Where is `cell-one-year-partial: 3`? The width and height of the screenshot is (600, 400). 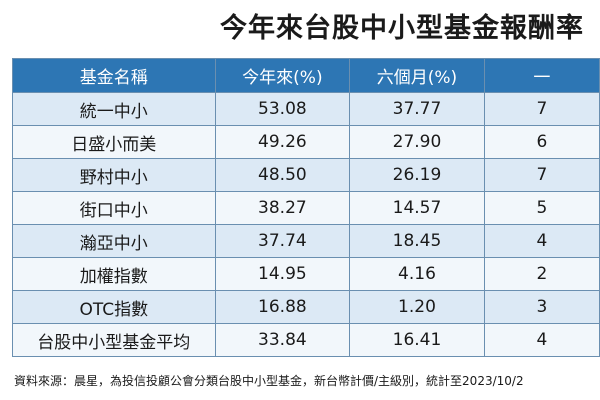
cell-one-year-partial: 3 is located at coordinates (541, 307).